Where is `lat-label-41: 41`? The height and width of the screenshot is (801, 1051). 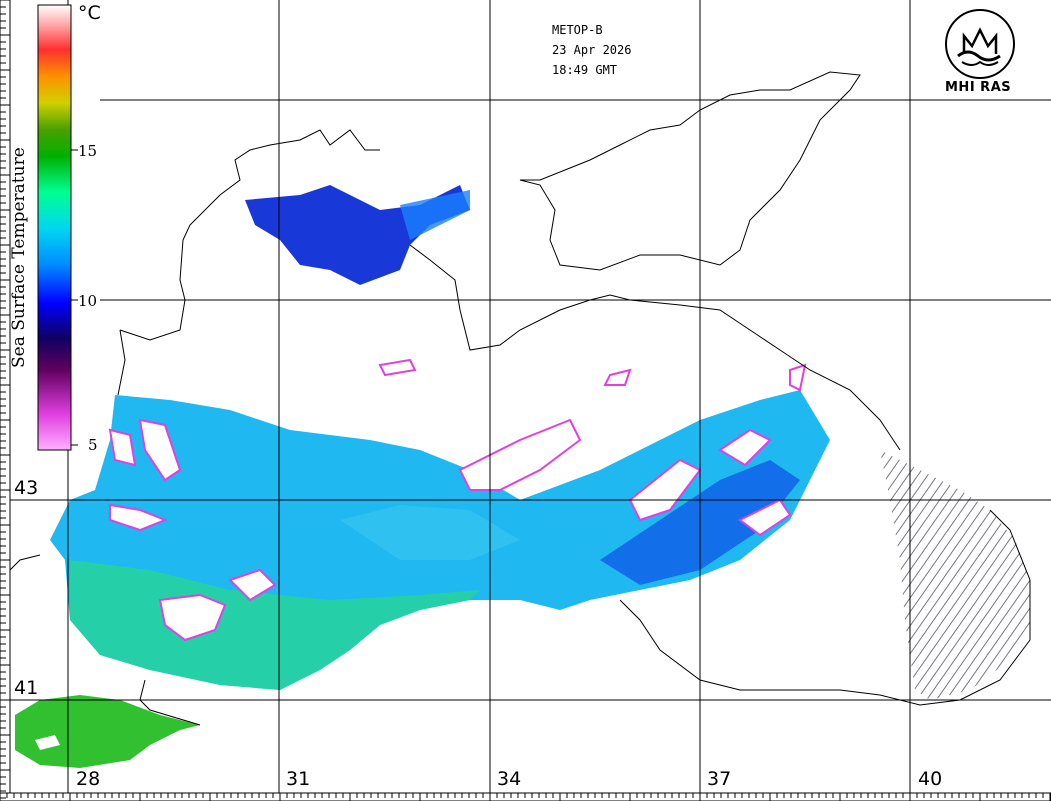
lat-label-41: 41 is located at coordinates (26, 688).